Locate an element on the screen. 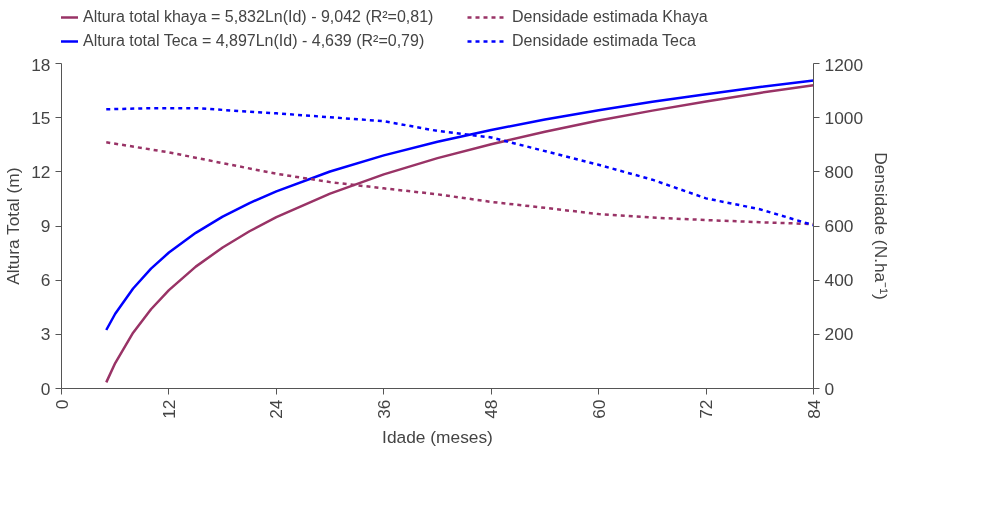 This screenshot has height=531, width=1004. legend-label: Densidade estimada Khaya is located at coordinates (610, 17).